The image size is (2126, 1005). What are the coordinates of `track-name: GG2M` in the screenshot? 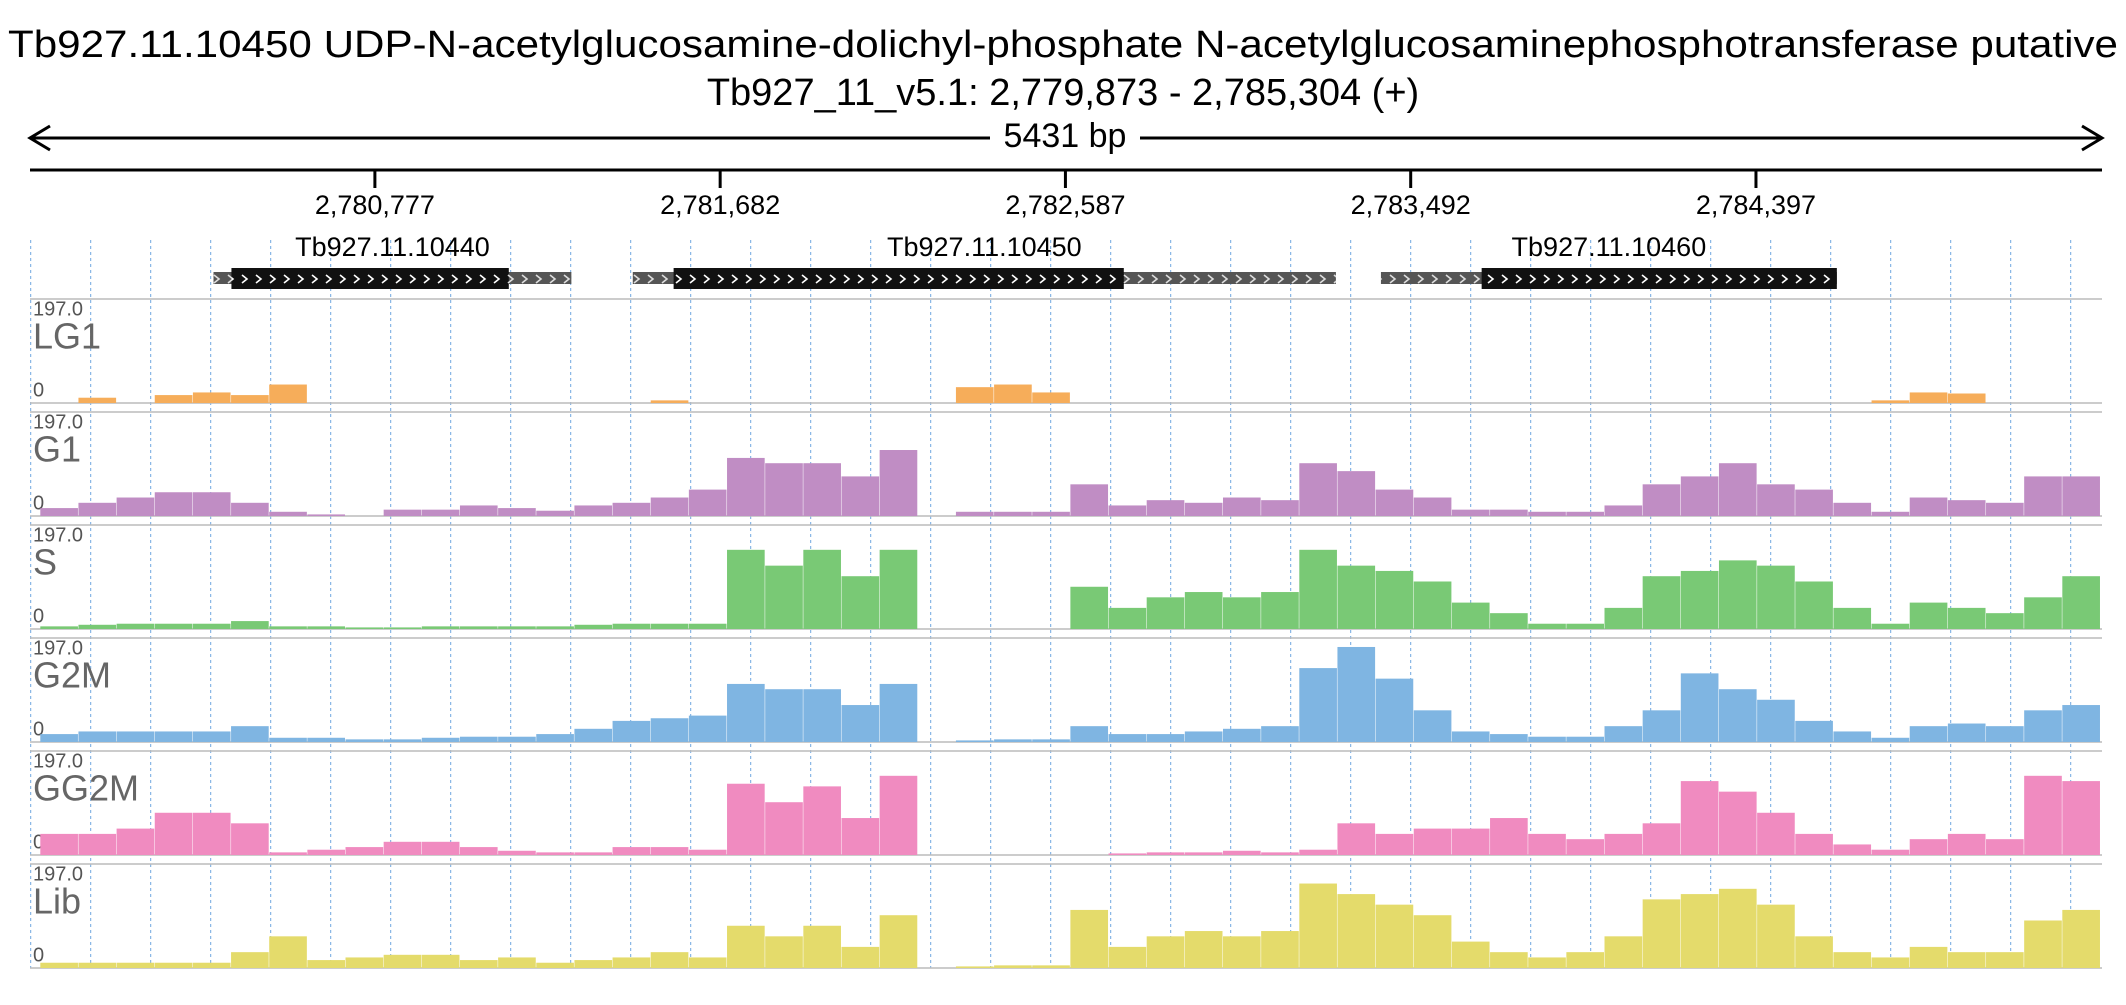 It's located at (86, 788).